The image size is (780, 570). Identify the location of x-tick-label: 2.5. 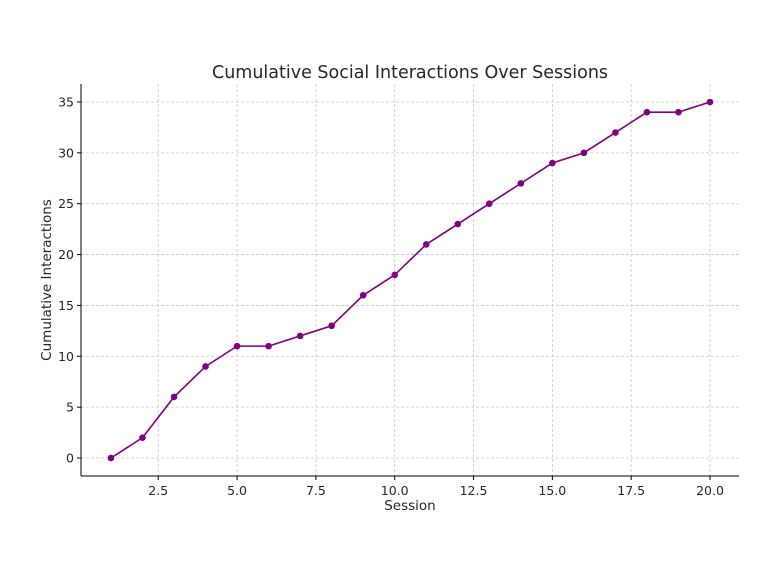
(158, 490).